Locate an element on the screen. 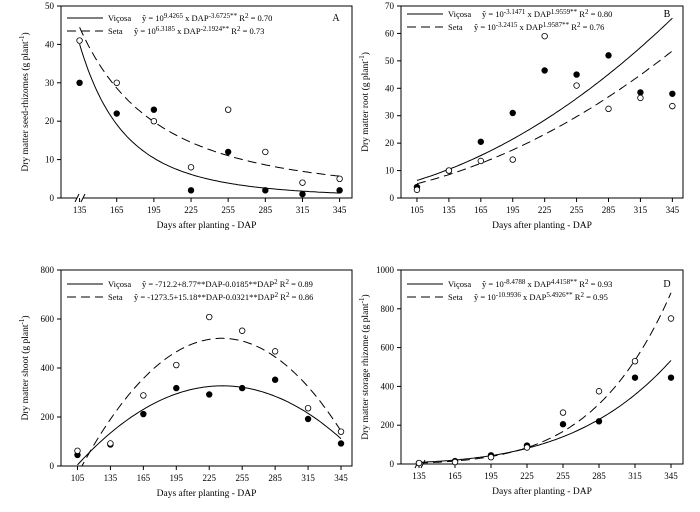 The height and width of the screenshot is (512, 700). panel-letter: B is located at coordinates (667, 14).